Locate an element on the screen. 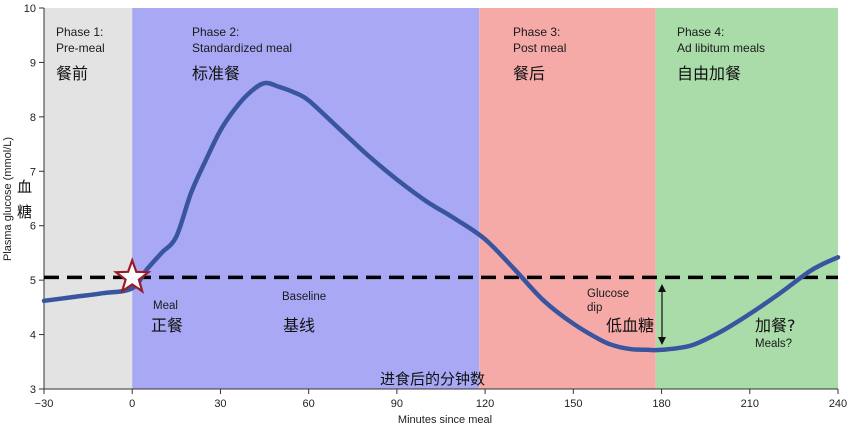 The image size is (850, 429). x-tick-label: 0 is located at coordinates (132, 404).